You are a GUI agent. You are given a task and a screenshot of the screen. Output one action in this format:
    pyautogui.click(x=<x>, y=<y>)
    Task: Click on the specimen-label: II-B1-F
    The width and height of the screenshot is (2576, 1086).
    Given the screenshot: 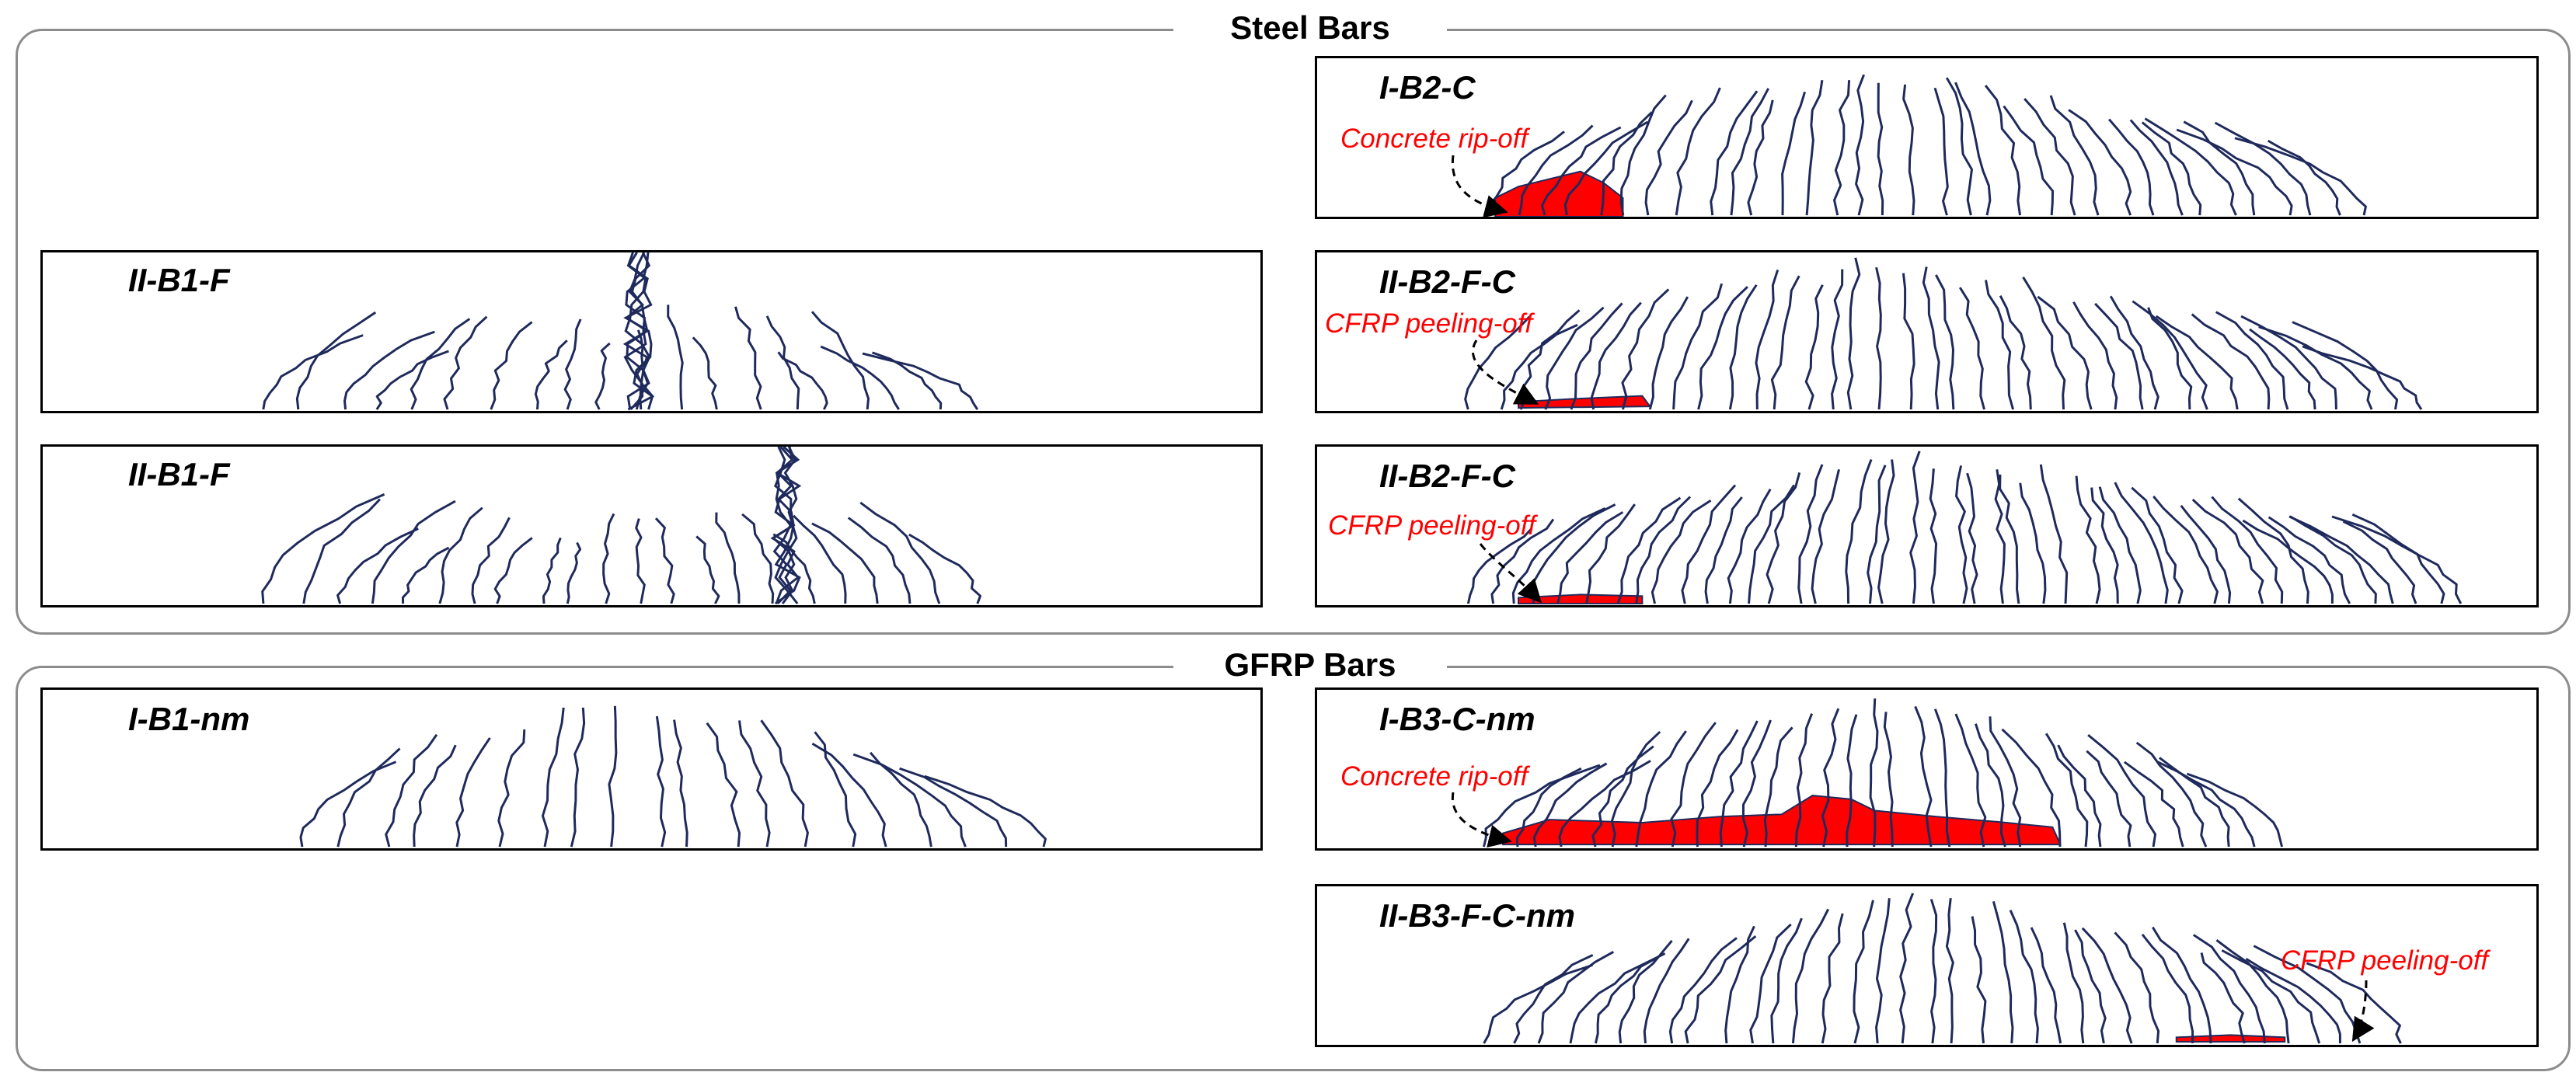 What is the action you would take?
    pyautogui.click(x=179, y=474)
    